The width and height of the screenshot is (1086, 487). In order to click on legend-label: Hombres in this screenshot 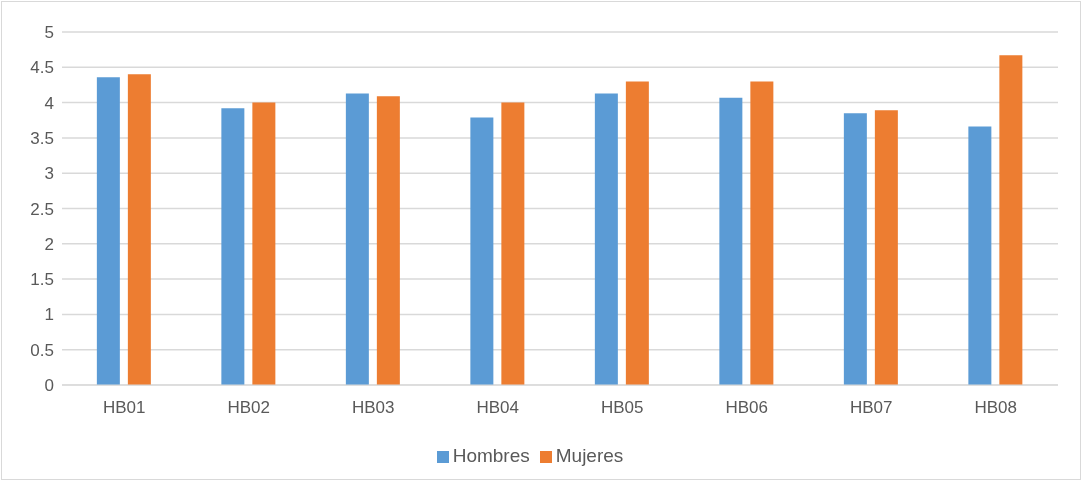, I will do `click(491, 455)`.